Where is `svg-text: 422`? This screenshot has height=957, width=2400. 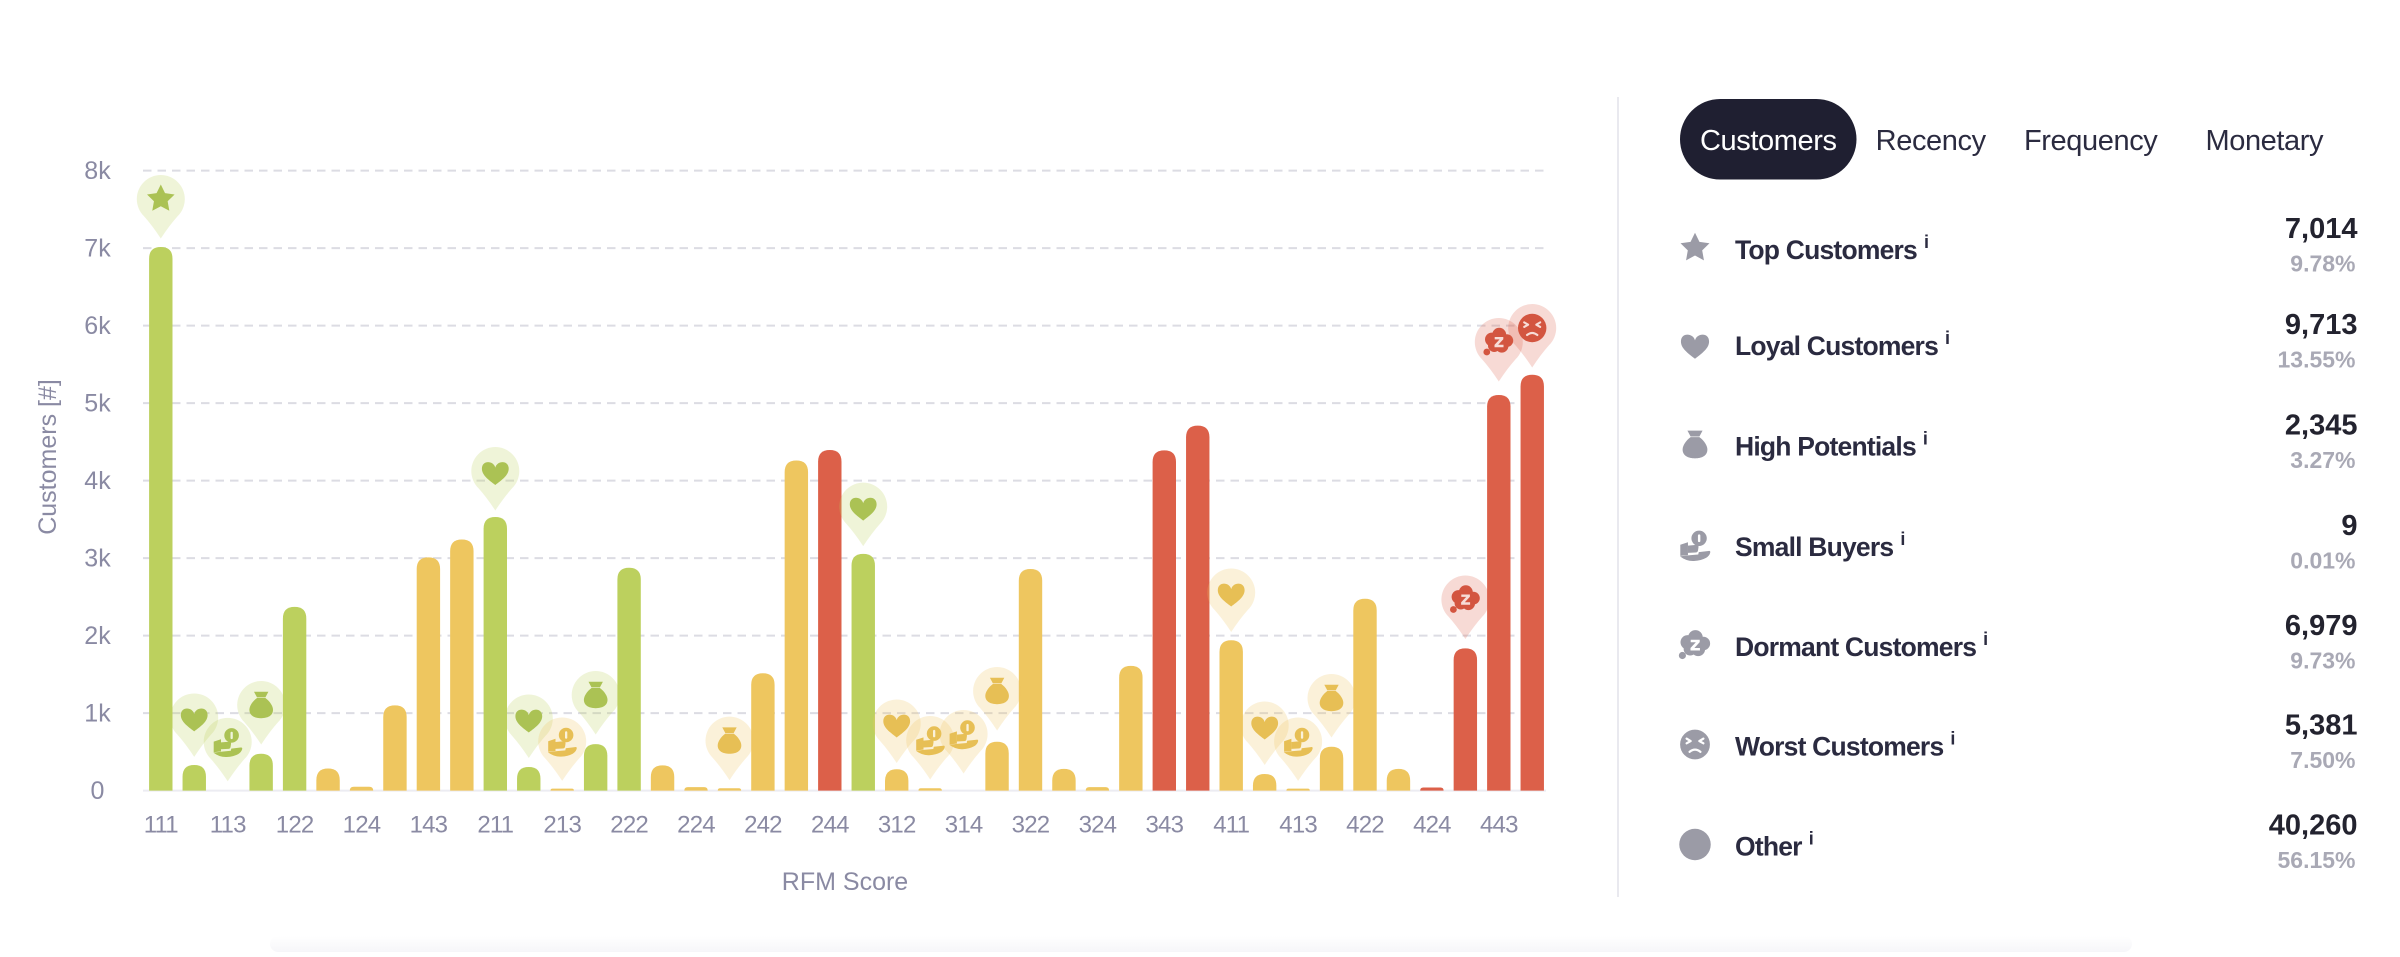 svg-text: 422 is located at coordinates (1365, 825).